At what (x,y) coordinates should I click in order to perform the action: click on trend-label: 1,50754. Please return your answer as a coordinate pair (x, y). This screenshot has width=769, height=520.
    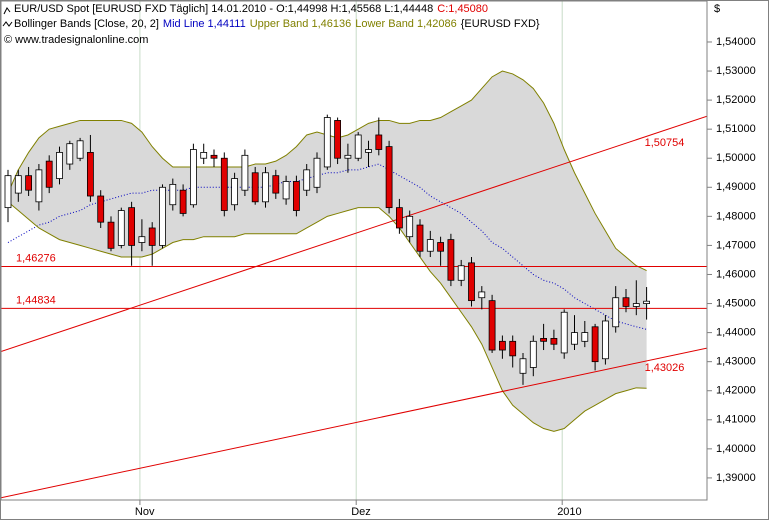
    Looking at the image, I should click on (665, 143).